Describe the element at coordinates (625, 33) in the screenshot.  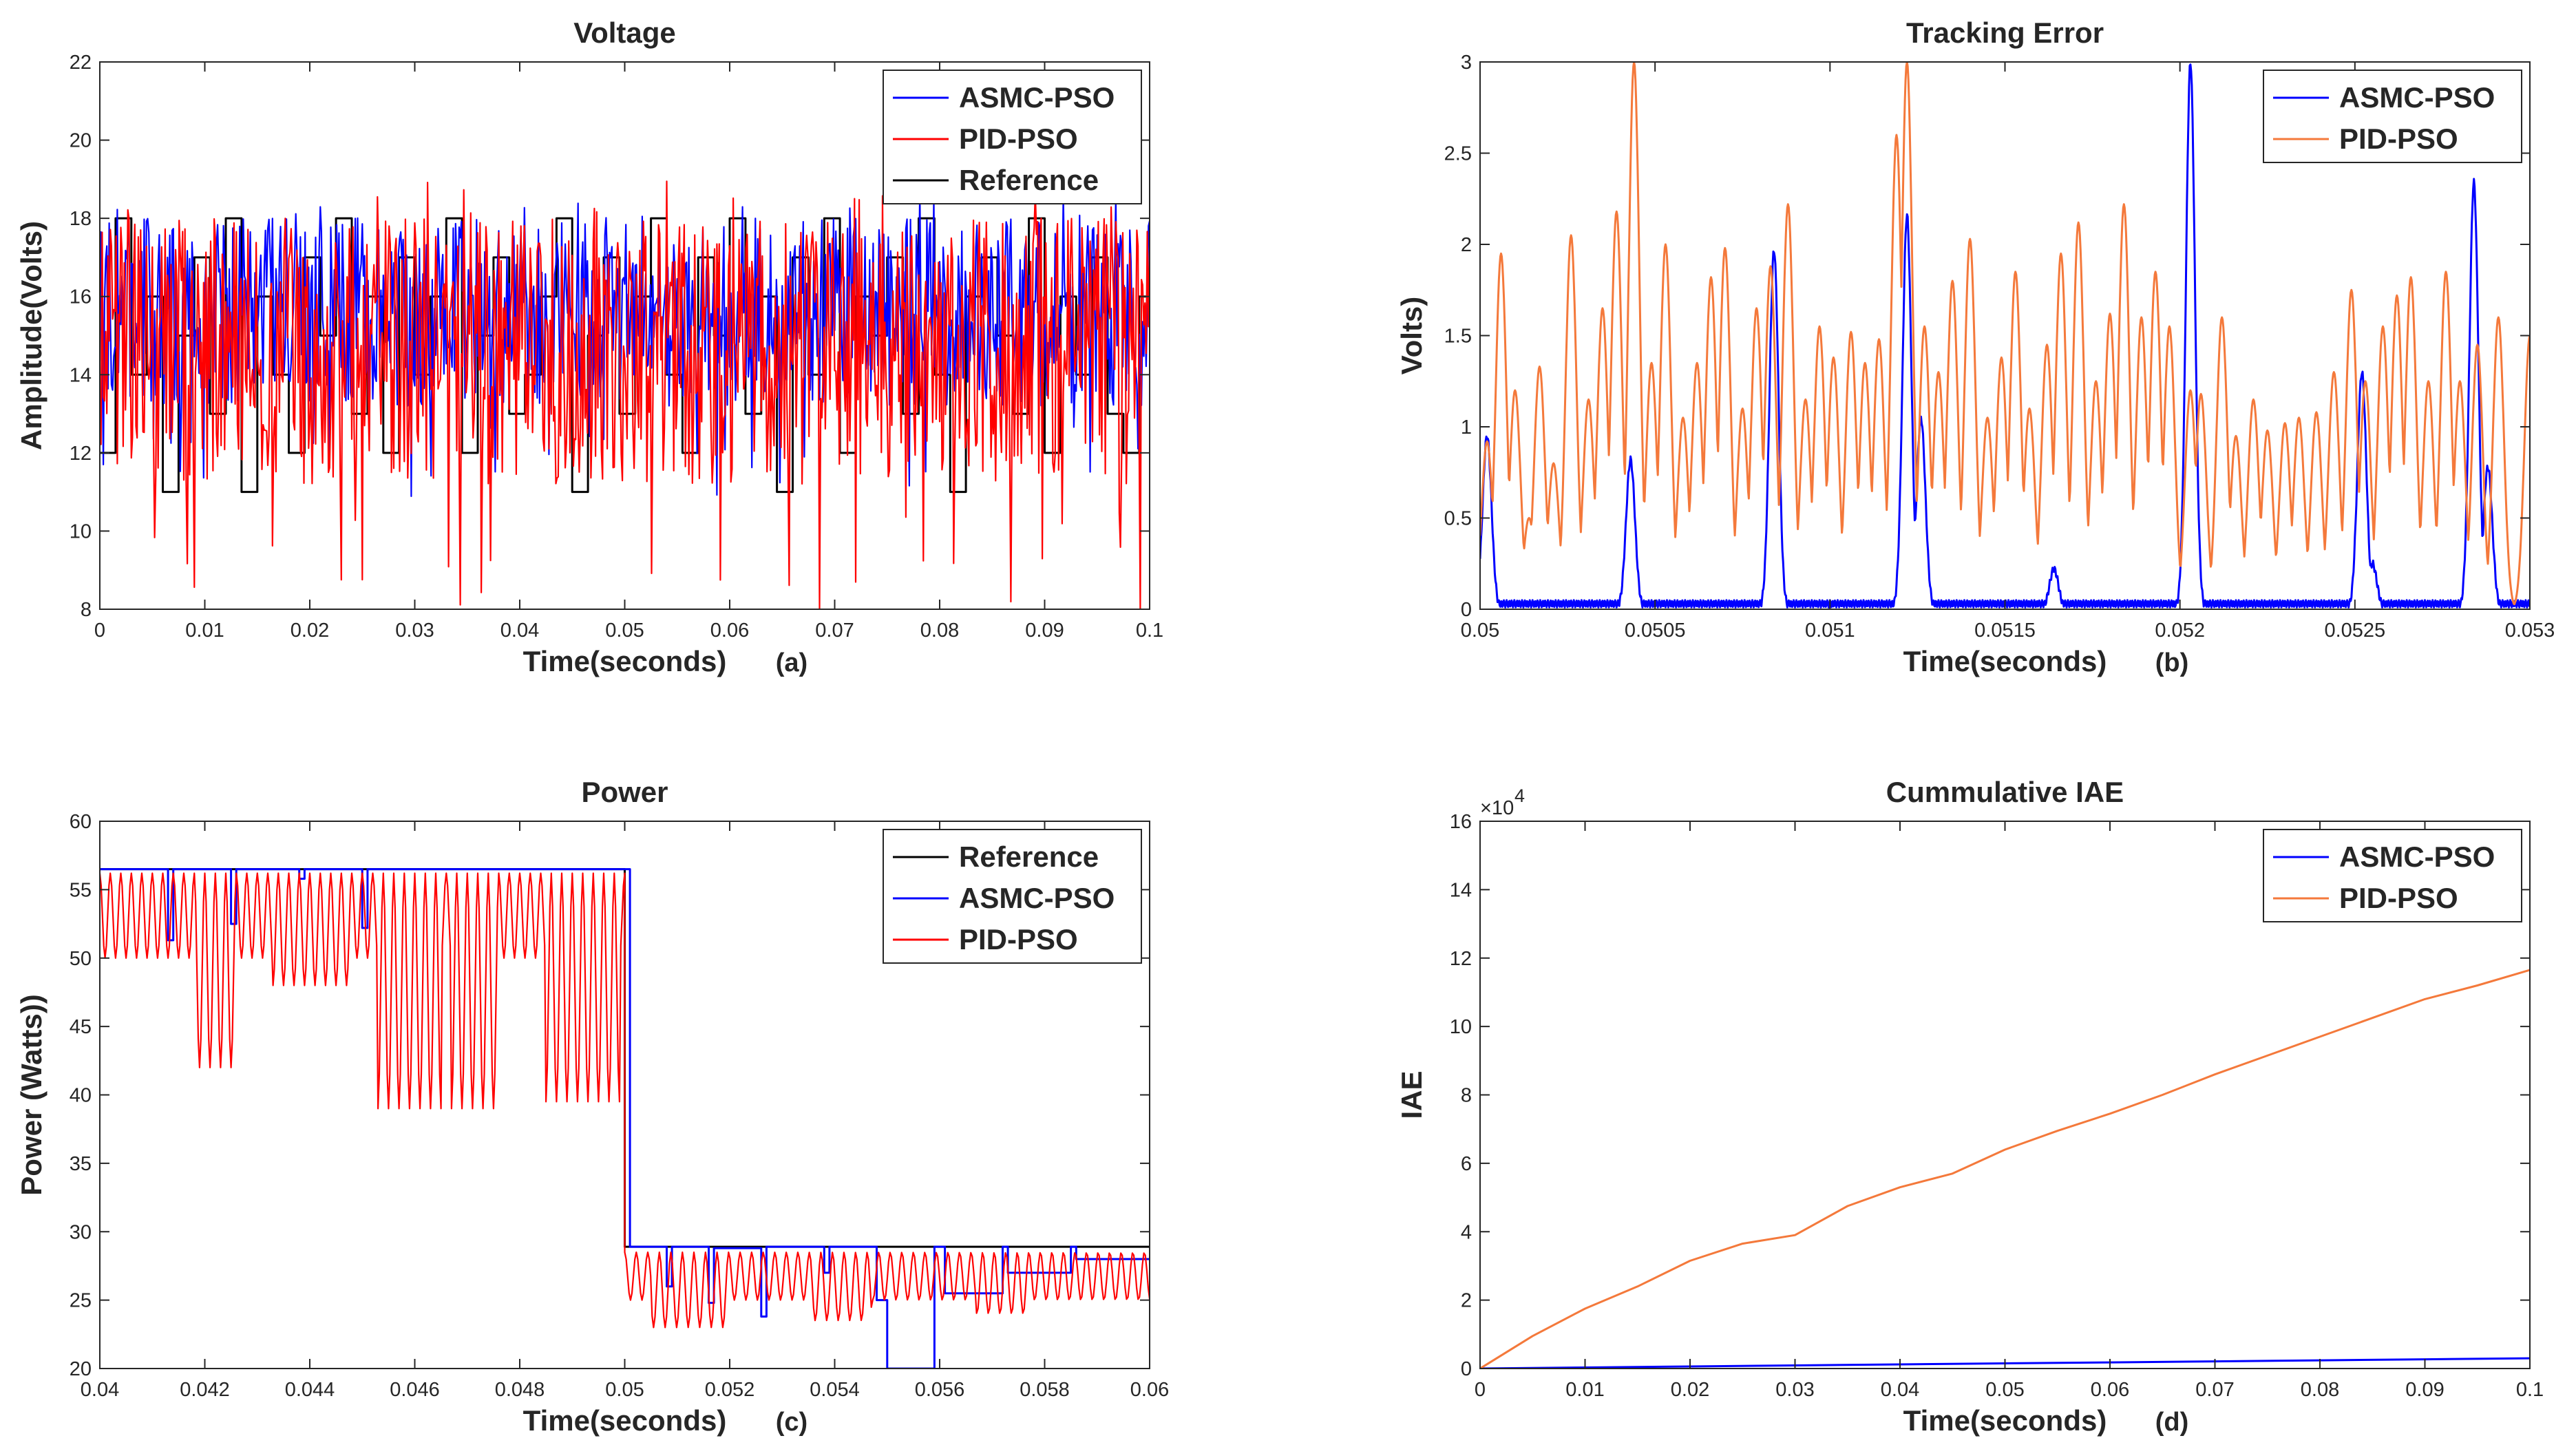
I see `chart-title: Voltage` at that location.